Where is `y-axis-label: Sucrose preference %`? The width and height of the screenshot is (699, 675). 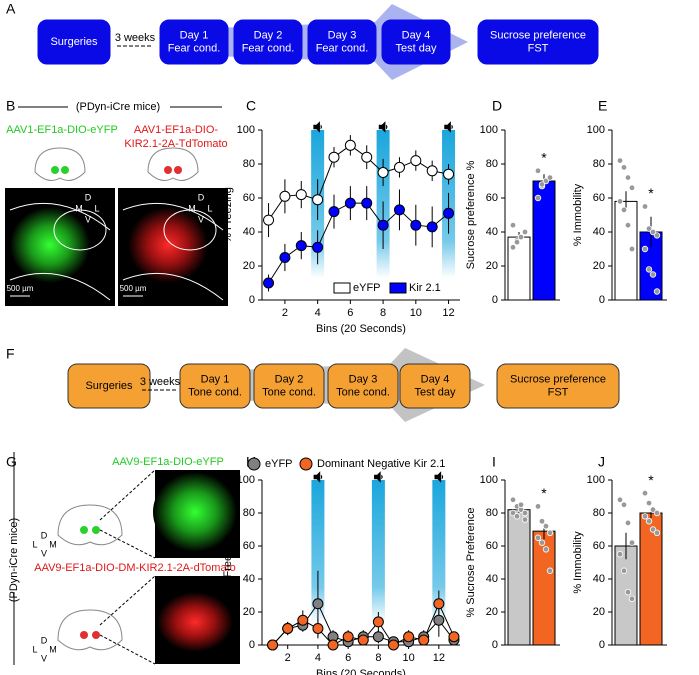 y-axis-label: Sucrose preference % is located at coordinates (471, 214).